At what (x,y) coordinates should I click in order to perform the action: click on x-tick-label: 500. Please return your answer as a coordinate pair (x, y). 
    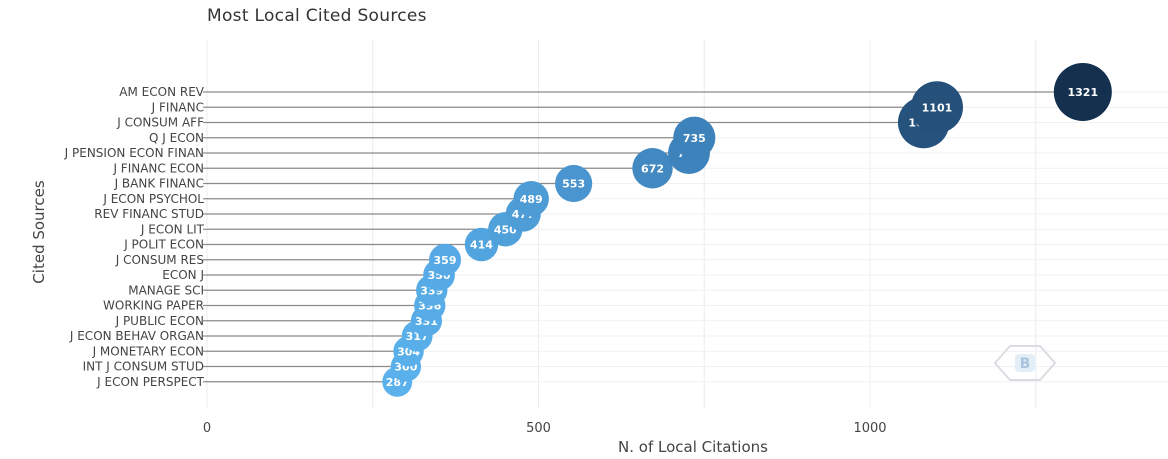
    Looking at the image, I should click on (538, 428).